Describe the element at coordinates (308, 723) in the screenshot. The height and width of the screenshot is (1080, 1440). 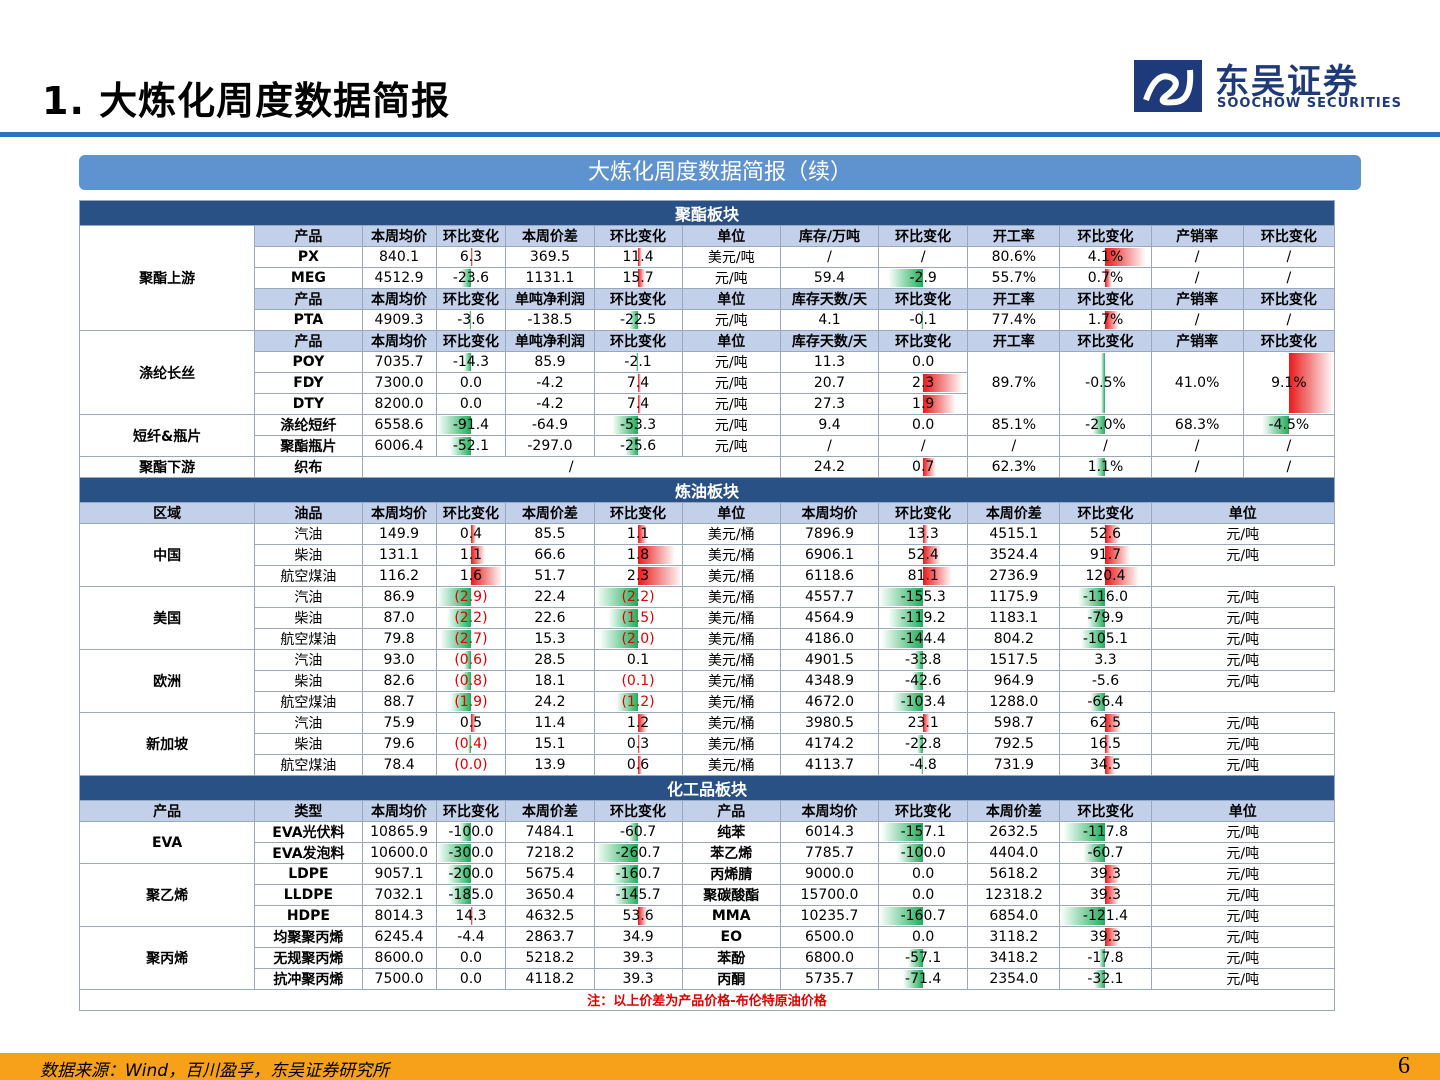
I see `table-cell: 汽油` at that location.